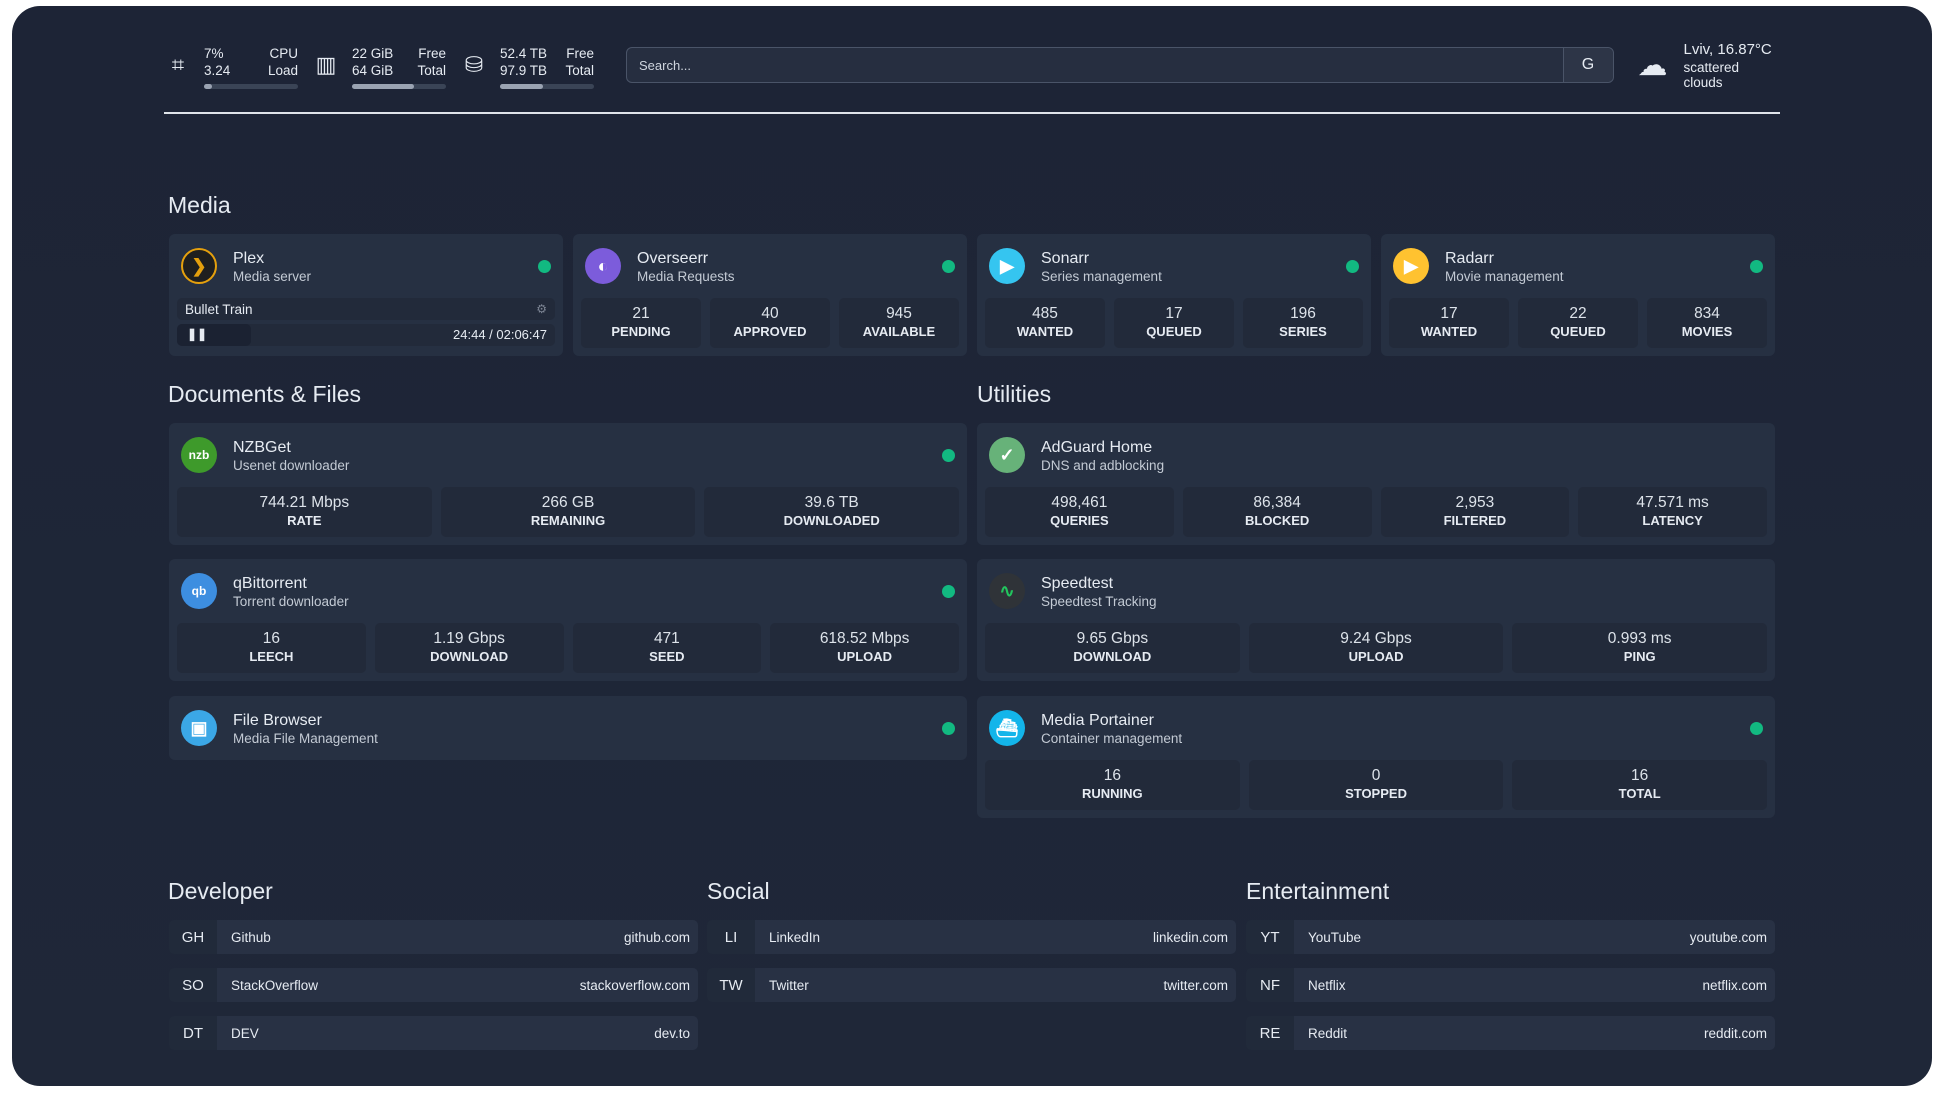 The width and height of the screenshot is (1944, 1104). I want to click on stat-block: 17 QUEUED, so click(1174, 323).